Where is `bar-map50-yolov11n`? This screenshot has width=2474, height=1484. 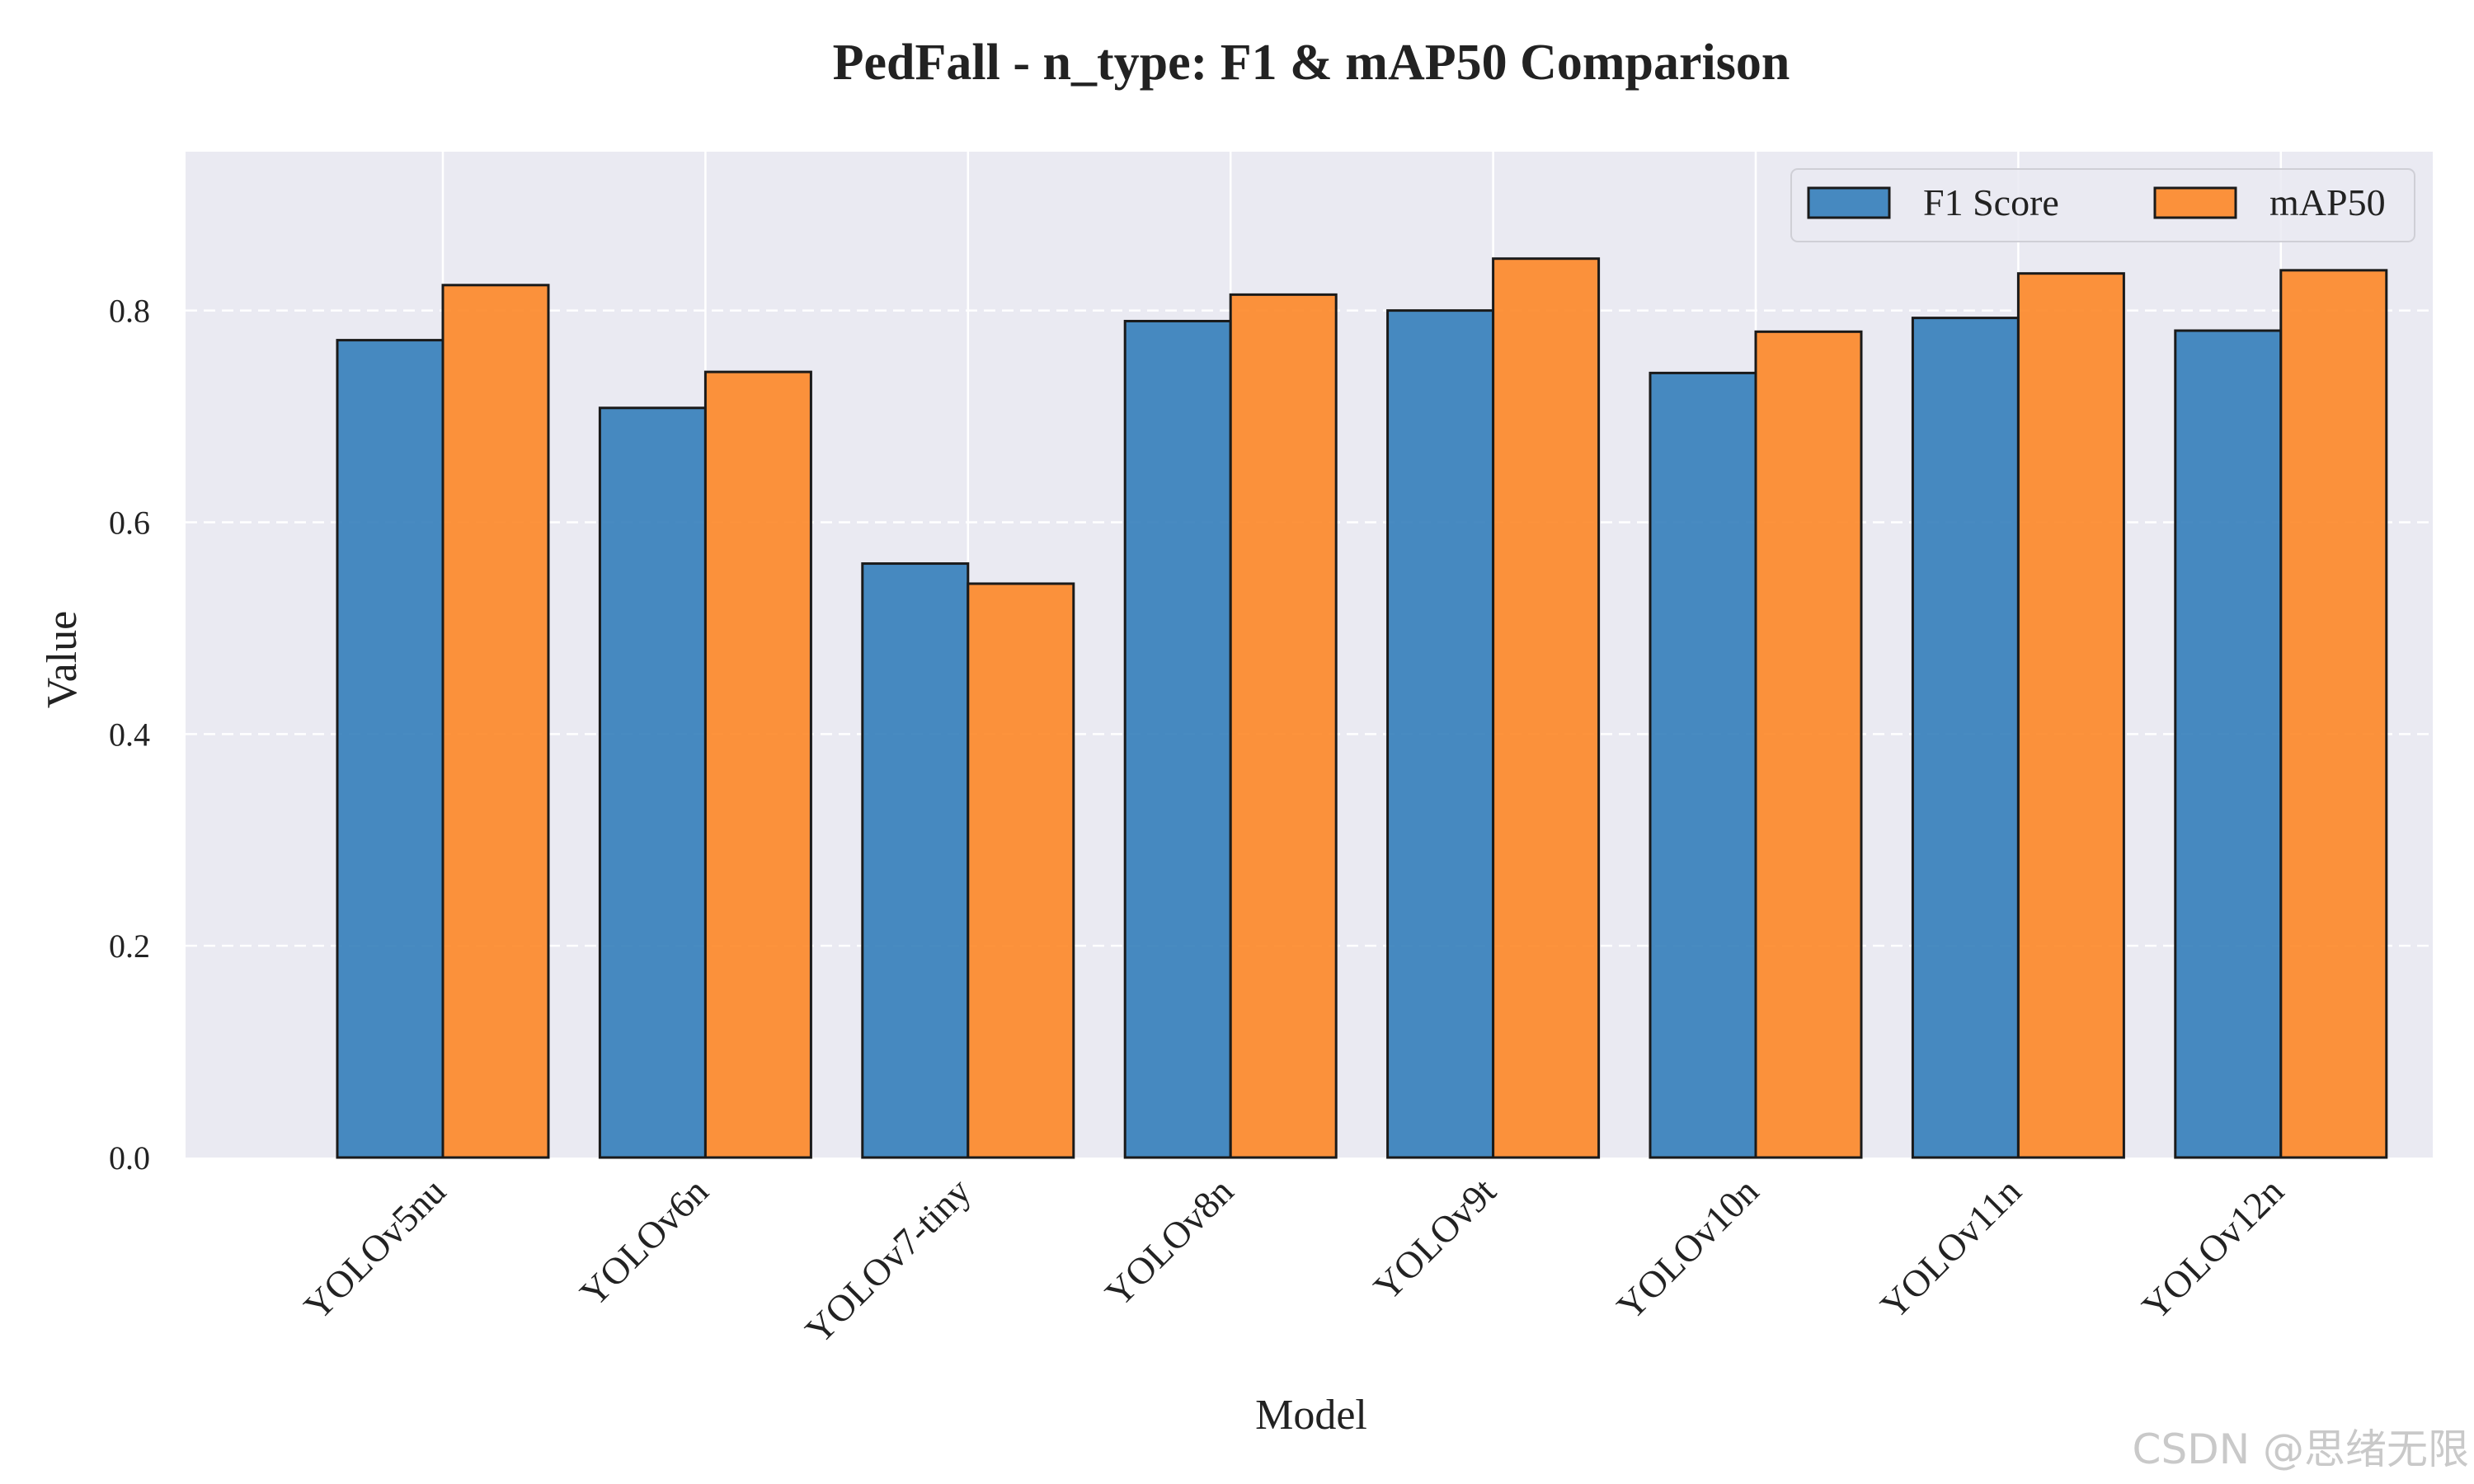
bar-map50-yolov11n is located at coordinates (2070, 715).